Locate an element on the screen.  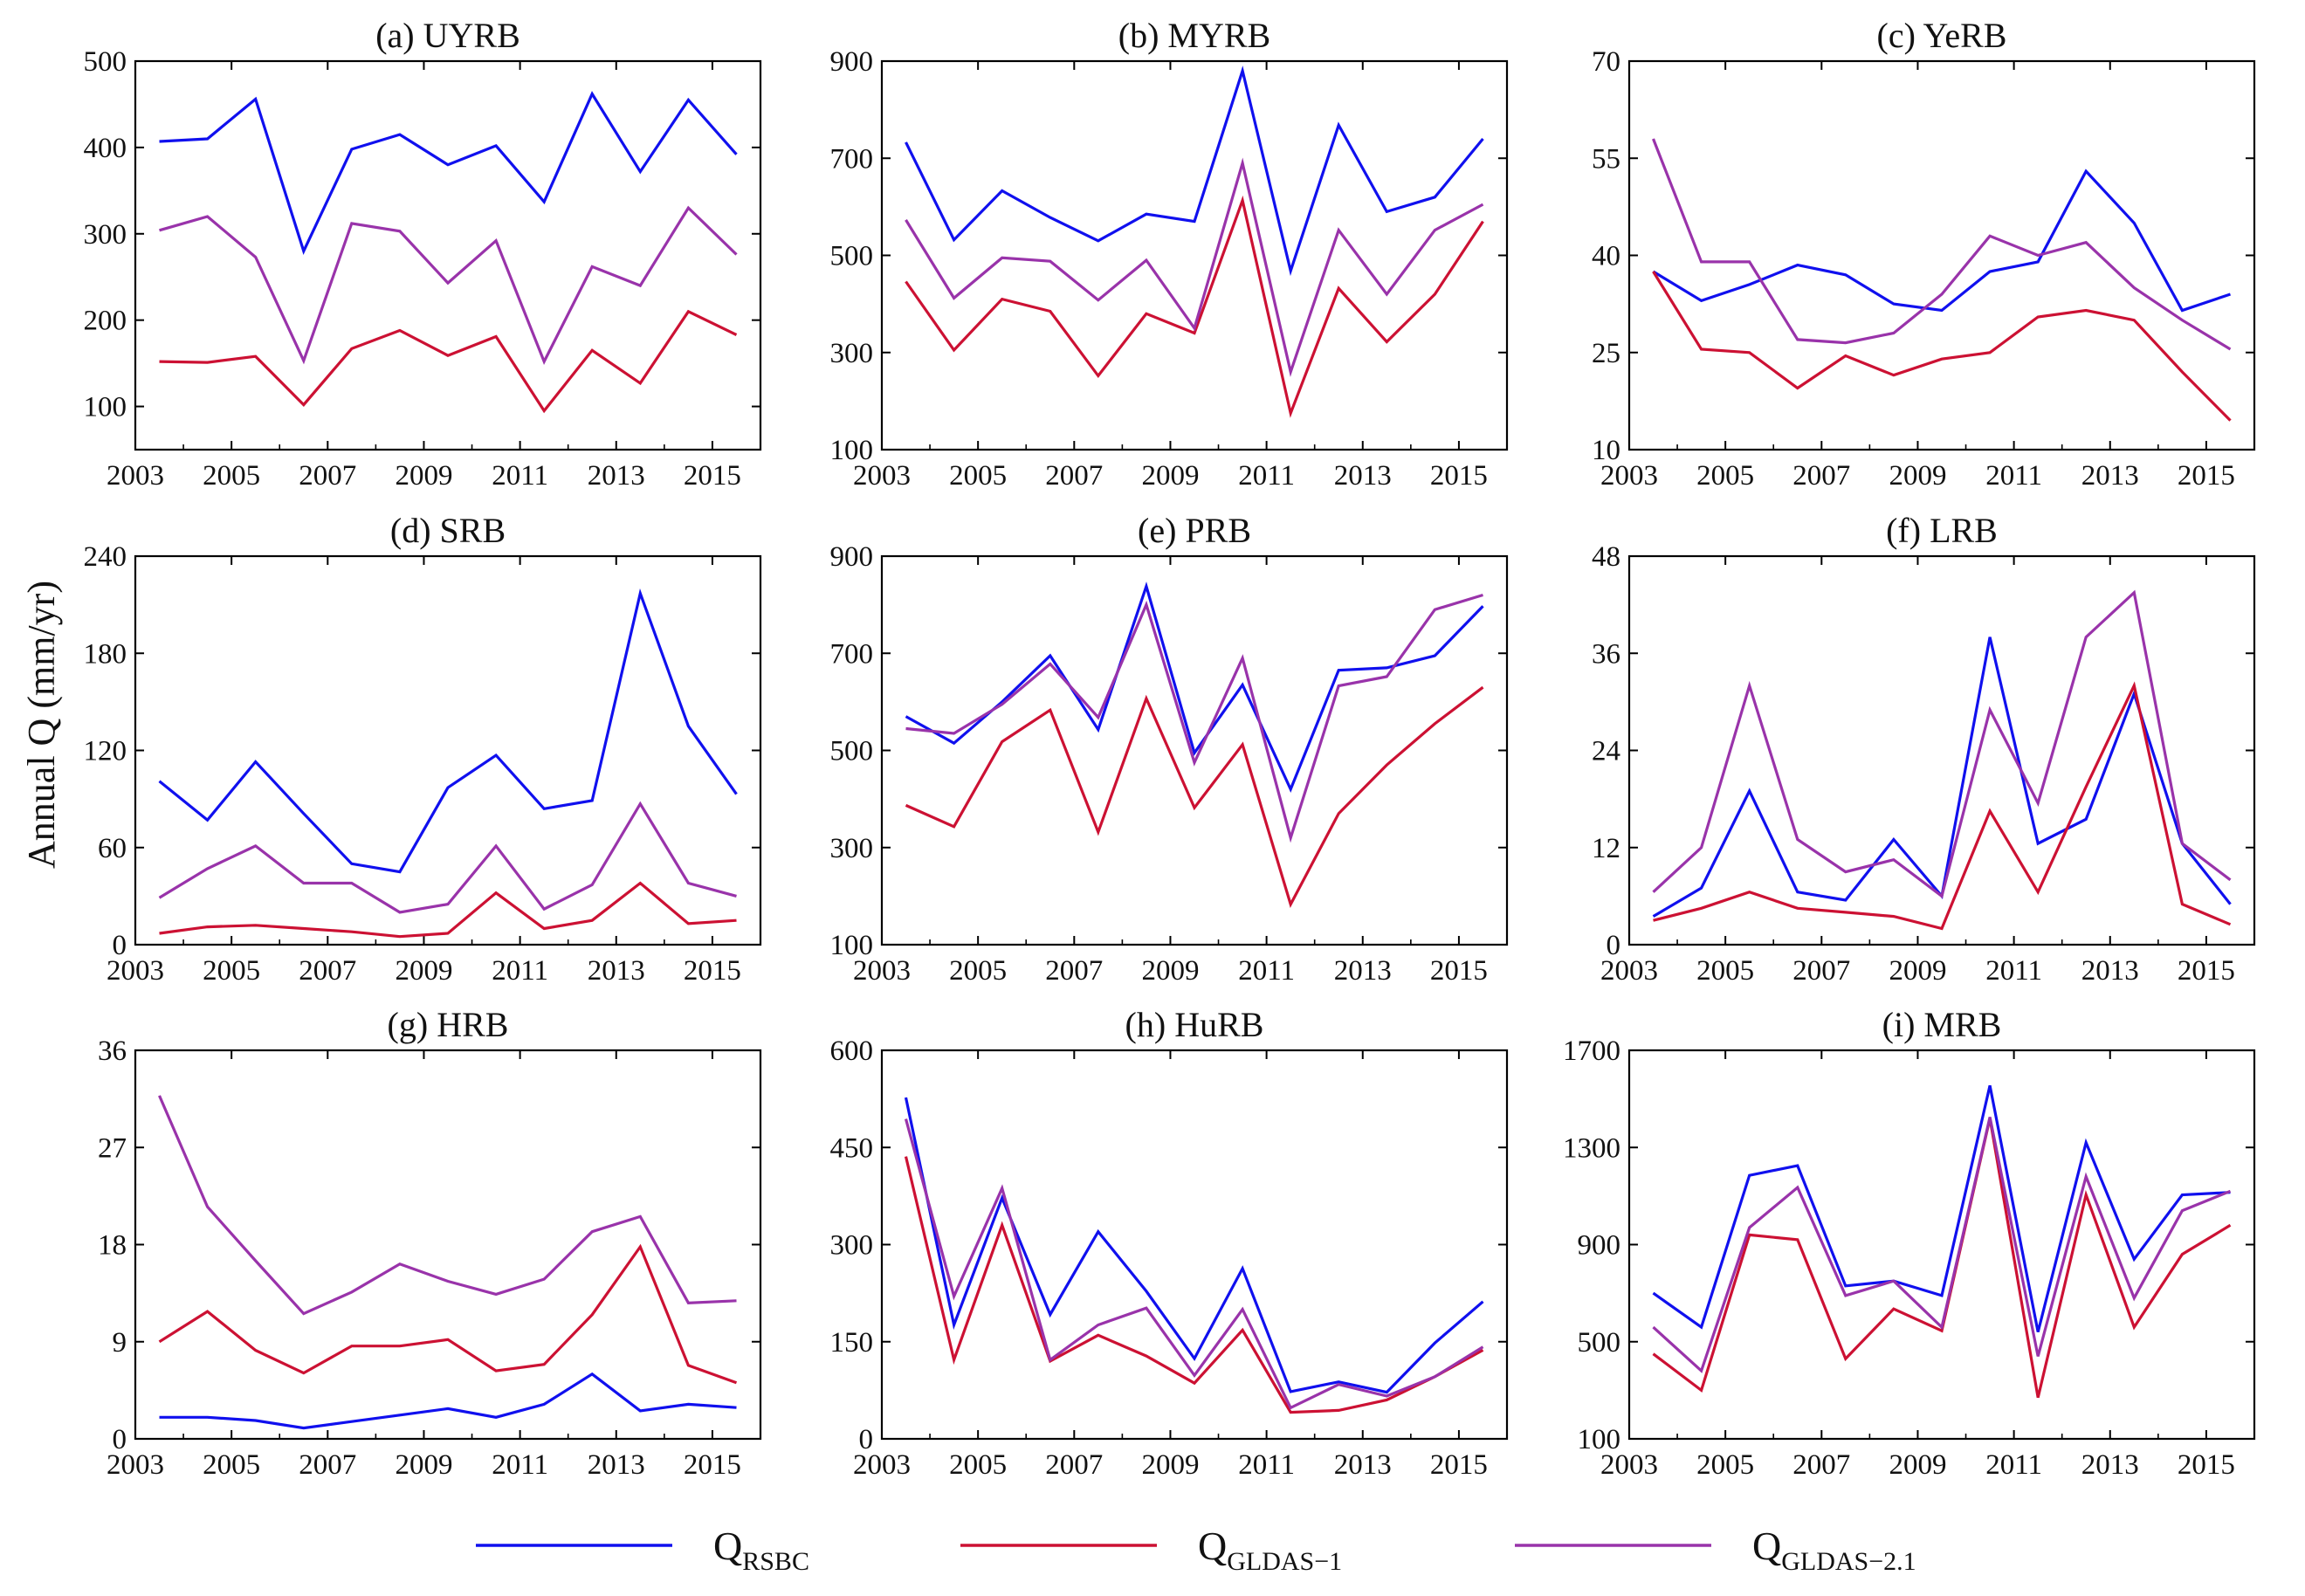
panel-title: (b) MYRB is located at coordinates (1194, 36).